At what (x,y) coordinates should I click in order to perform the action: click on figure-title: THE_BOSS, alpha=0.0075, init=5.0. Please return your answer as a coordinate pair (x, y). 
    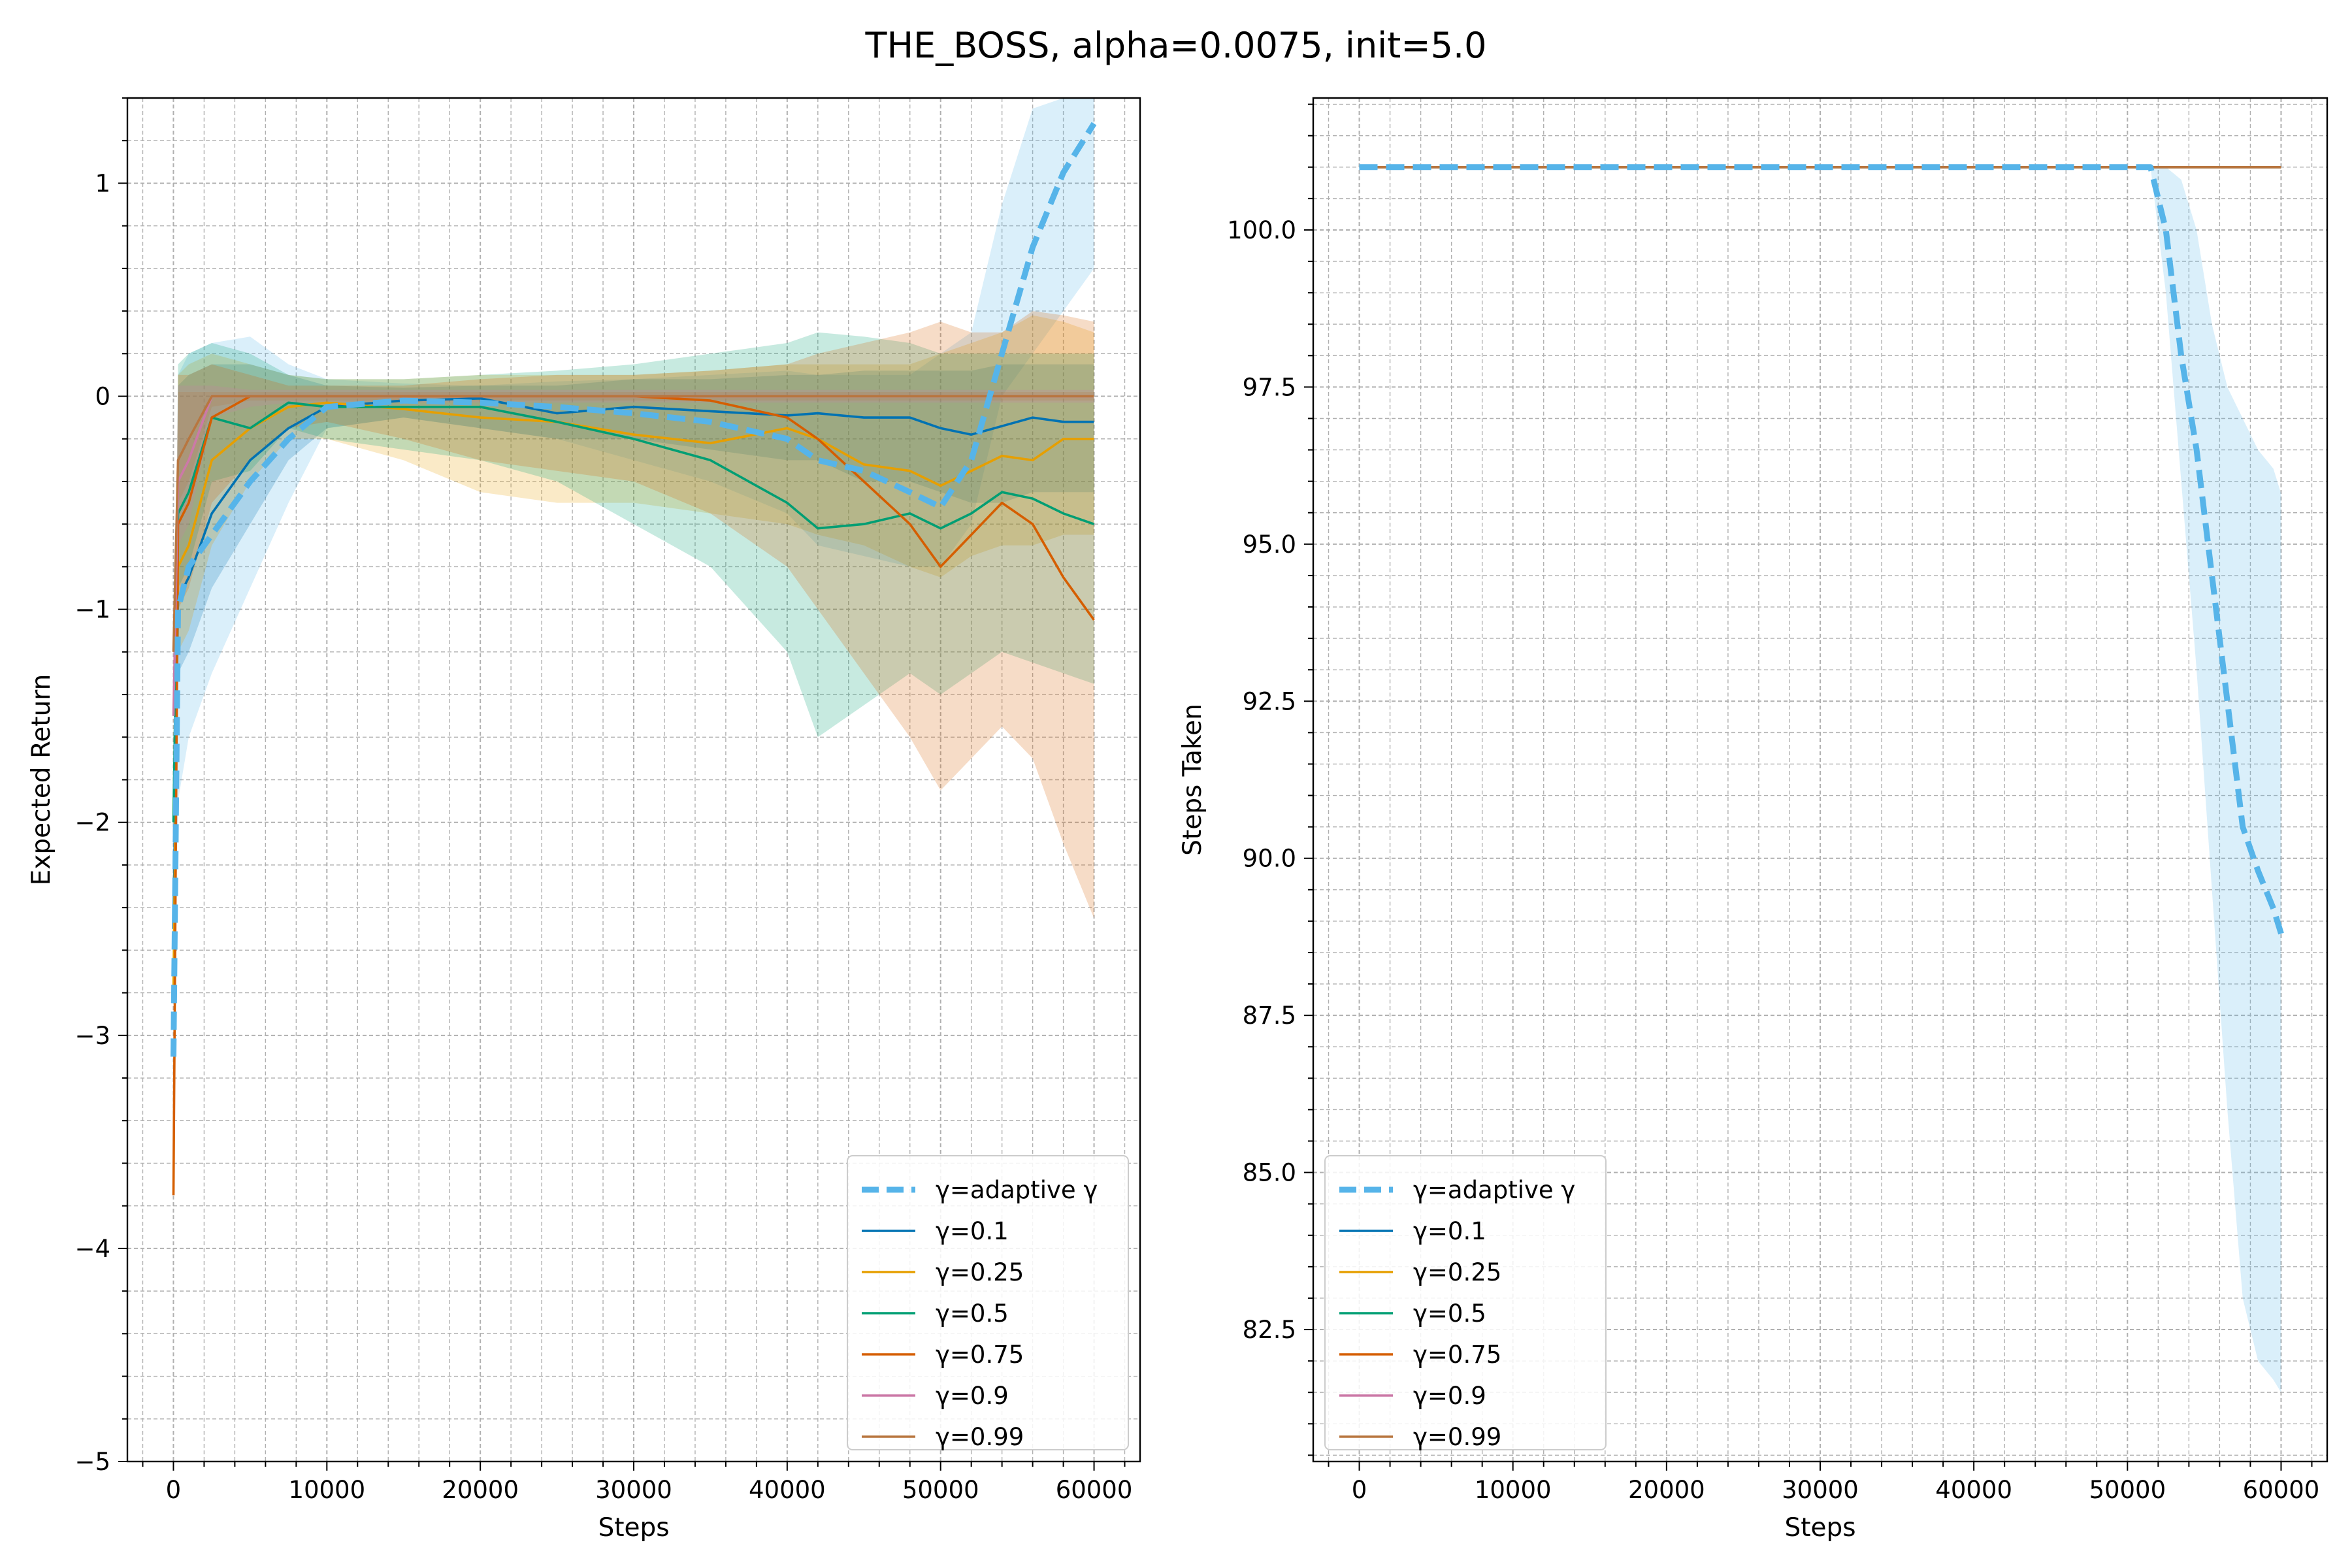
    Looking at the image, I should click on (1176, 45).